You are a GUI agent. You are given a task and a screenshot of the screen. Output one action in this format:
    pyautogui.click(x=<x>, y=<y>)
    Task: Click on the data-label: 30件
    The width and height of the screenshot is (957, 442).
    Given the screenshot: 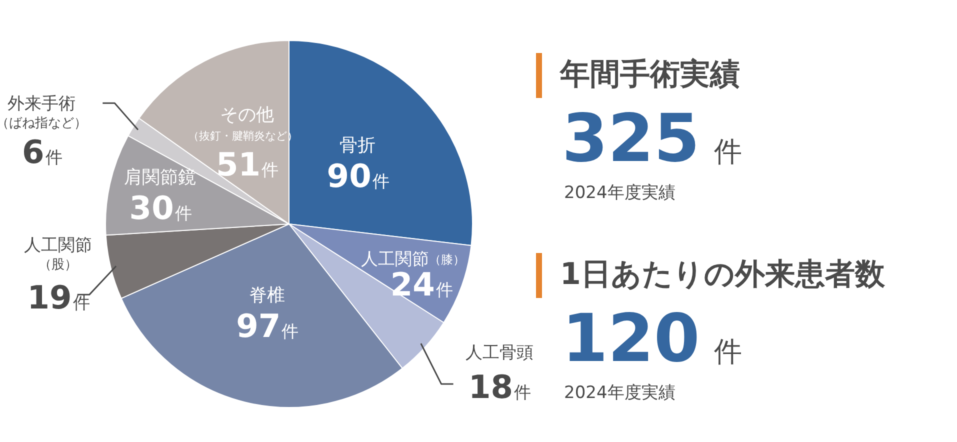 What is the action you would take?
    pyautogui.click(x=160, y=208)
    